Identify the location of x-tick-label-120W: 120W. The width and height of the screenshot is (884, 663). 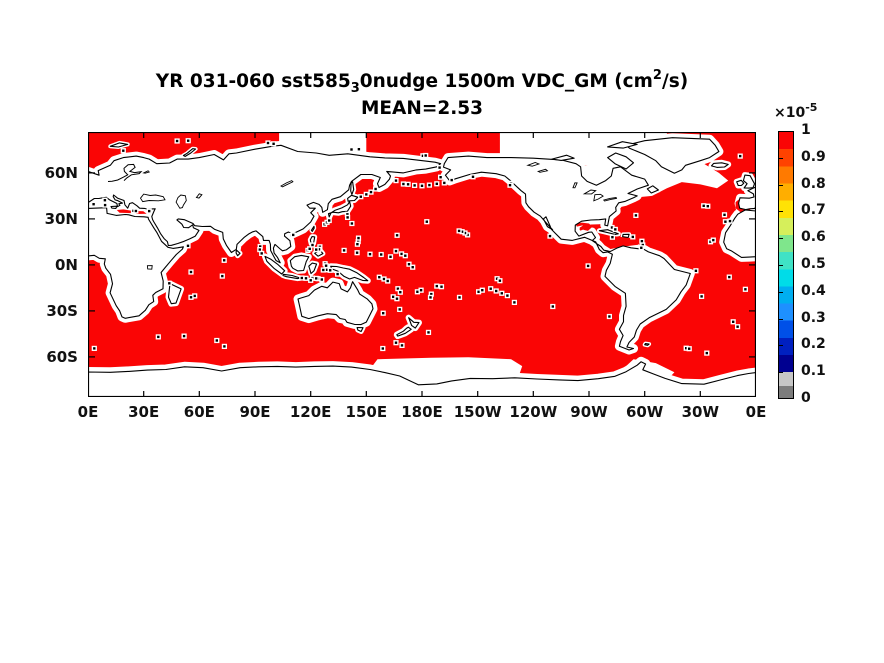
(533, 412).